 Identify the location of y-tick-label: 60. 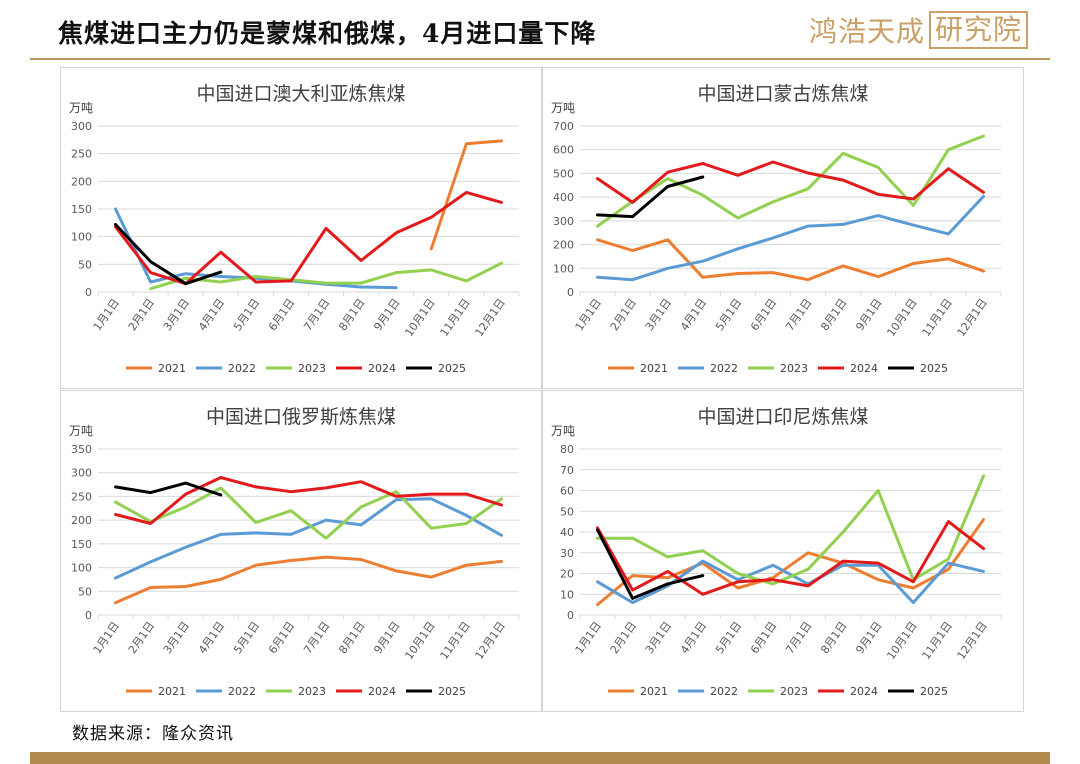
(567, 491).